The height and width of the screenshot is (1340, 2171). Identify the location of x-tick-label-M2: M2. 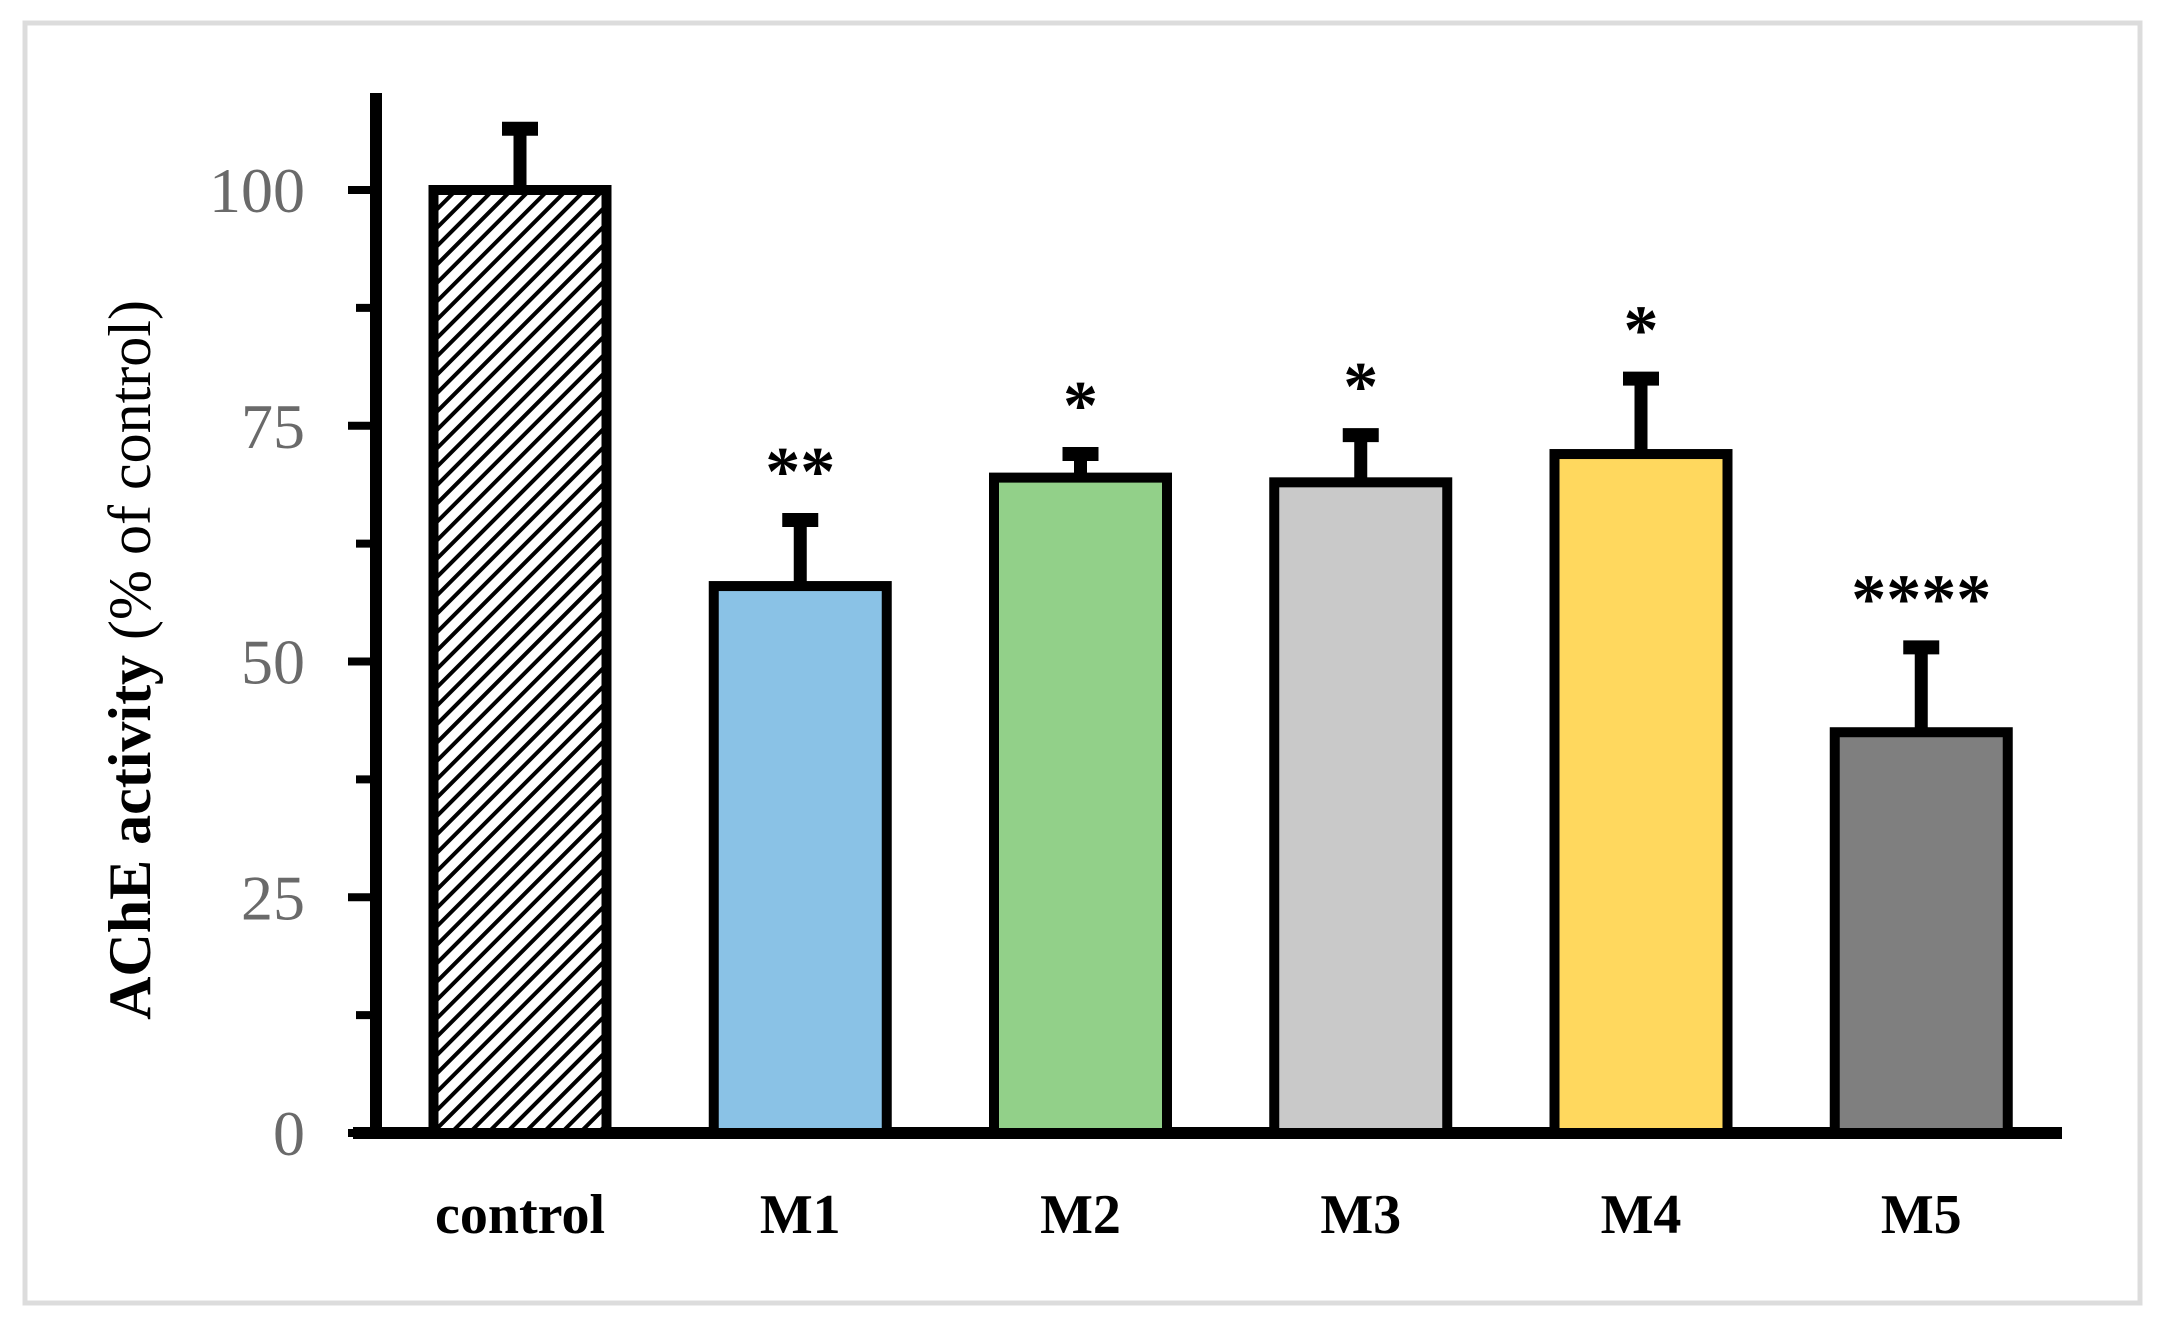
(1080, 1215).